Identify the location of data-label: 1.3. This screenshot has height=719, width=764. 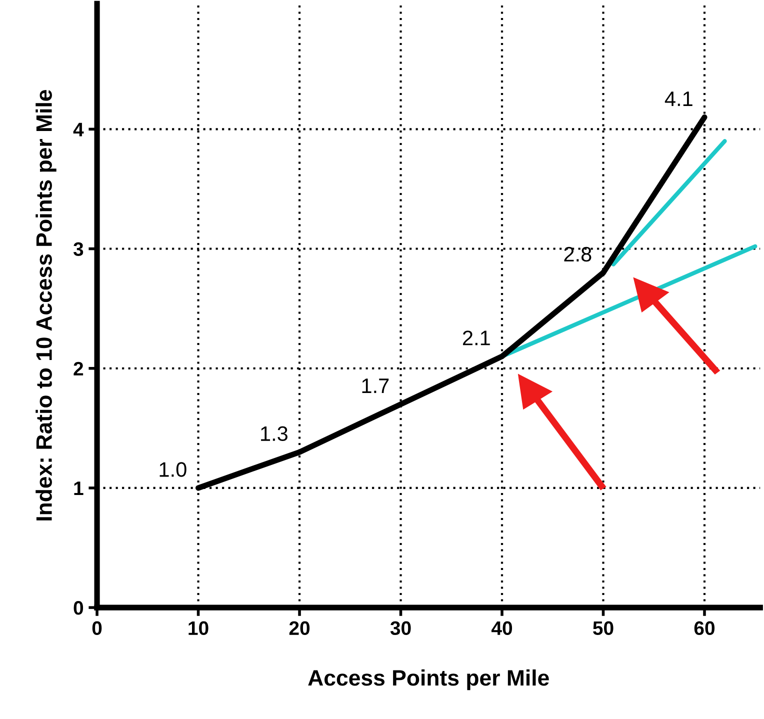
(274, 434).